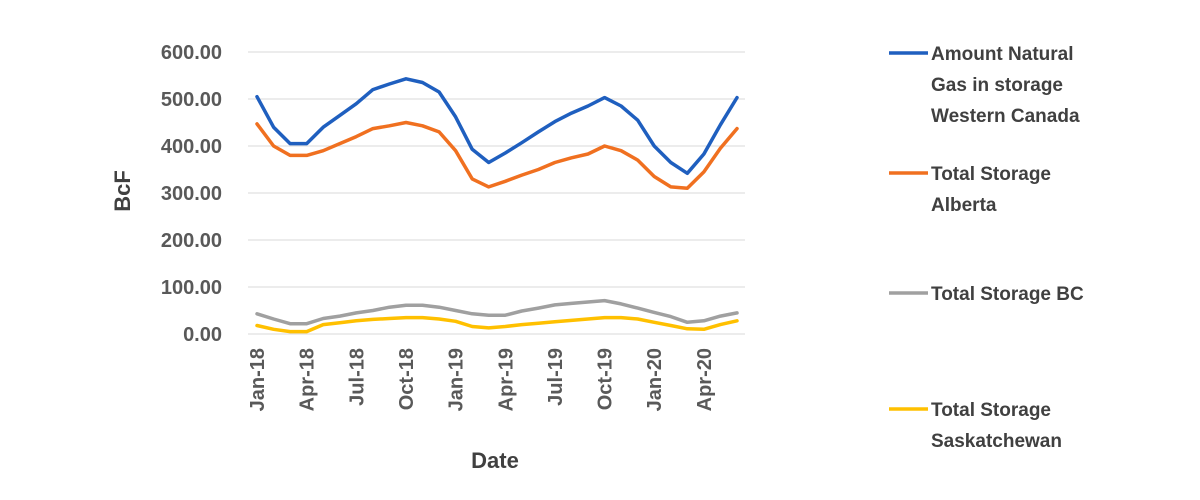 This screenshot has width=1200, height=500. Describe the element at coordinates (705, 379) in the screenshot. I see `x-tick-label: Apr-20` at that location.